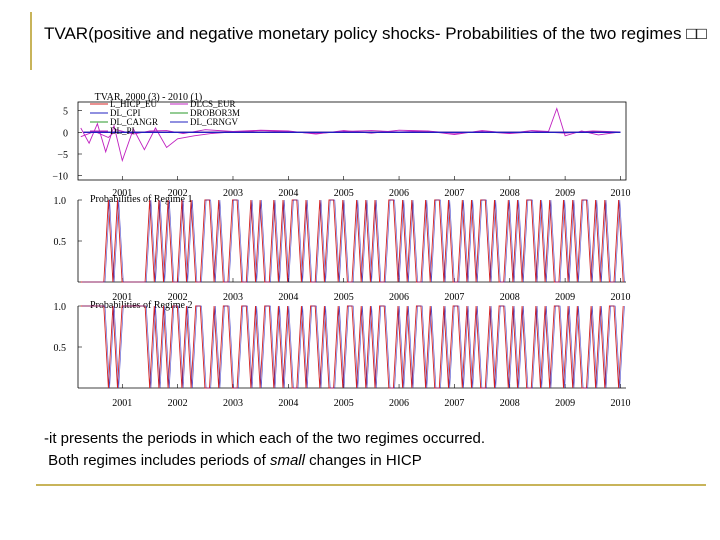 The width and height of the screenshot is (720, 540). Describe the element at coordinates (399, 297) in the screenshot. I see `panel-2-xtick-5: 2006` at that location.